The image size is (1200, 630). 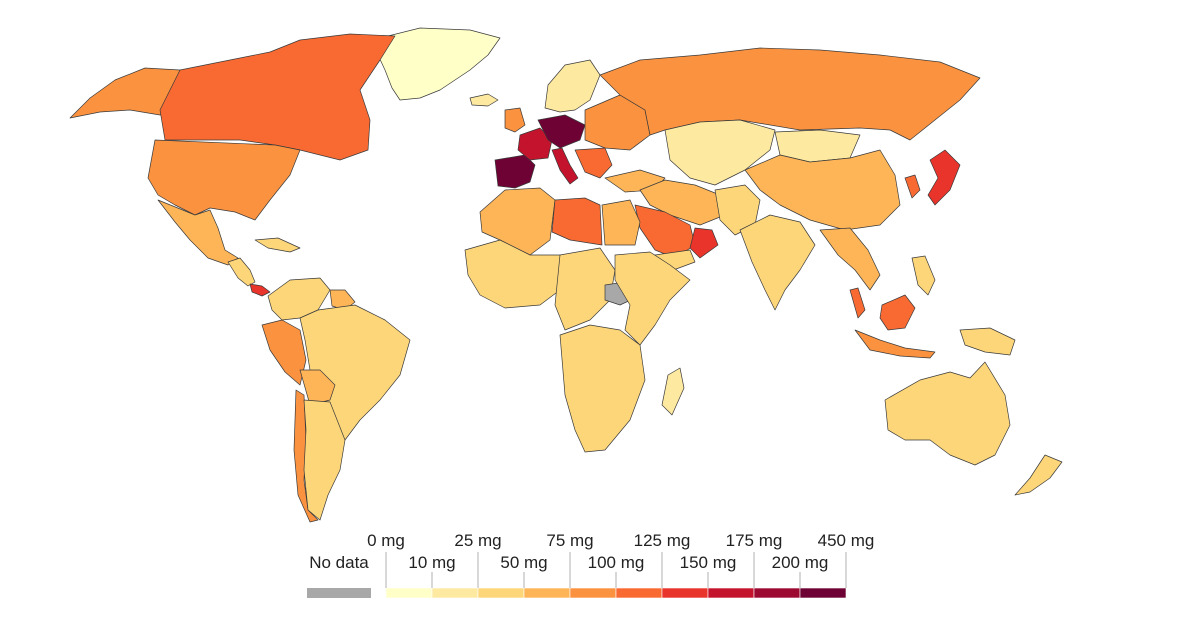 I want to click on legend-label-10: 450 mg, so click(x=846, y=540).